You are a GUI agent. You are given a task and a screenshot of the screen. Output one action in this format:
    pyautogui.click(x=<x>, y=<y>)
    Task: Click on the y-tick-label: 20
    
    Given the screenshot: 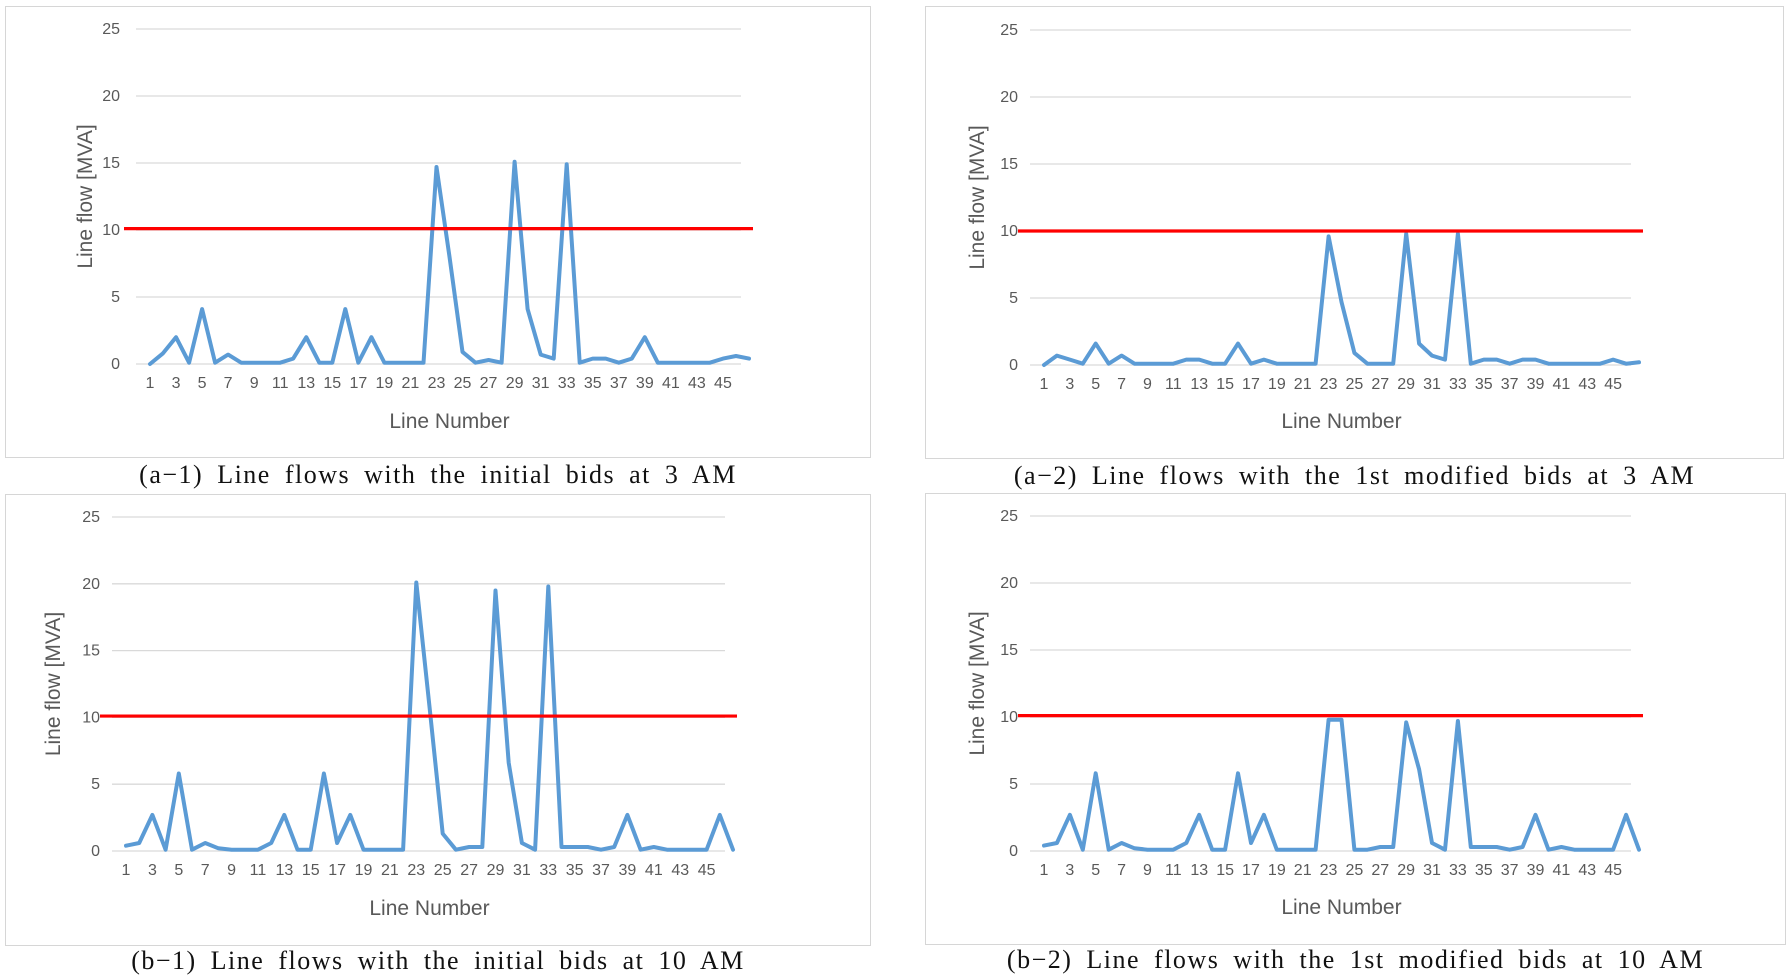 What is the action you would take?
    pyautogui.click(x=111, y=96)
    